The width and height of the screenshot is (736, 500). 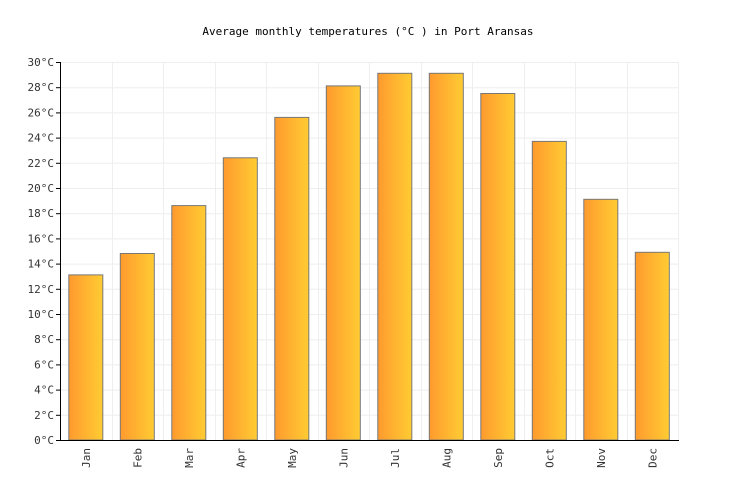 What do you see at coordinates (240, 458) in the screenshot?
I see `x-tick-label: Apr` at bounding box center [240, 458].